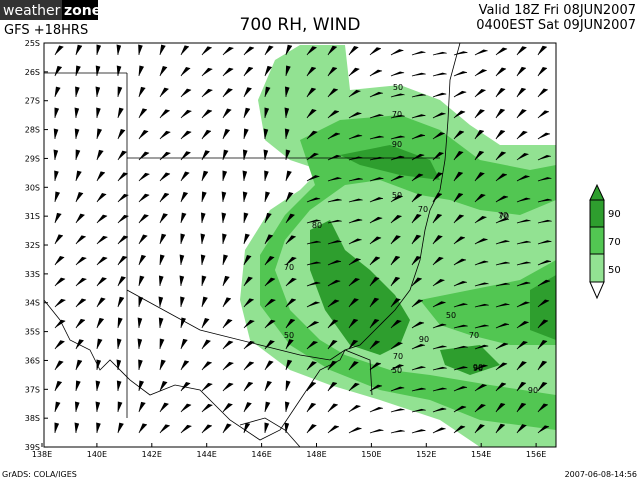 This screenshot has width=640, height=484. What do you see at coordinates (207, 454) in the screenshot?
I see `lon-label: 144E` at bounding box center [207, 454].